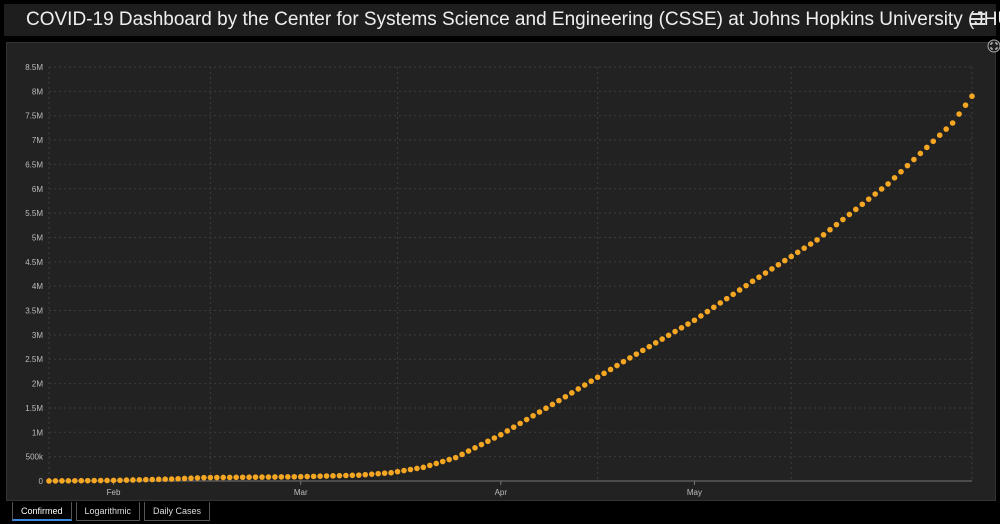 The height and width of the screenshot is (524, 1000). Describe the element at coordinates (42, 511) in the screenshot. I see `tab-confirmed: Confirmed` at that location.